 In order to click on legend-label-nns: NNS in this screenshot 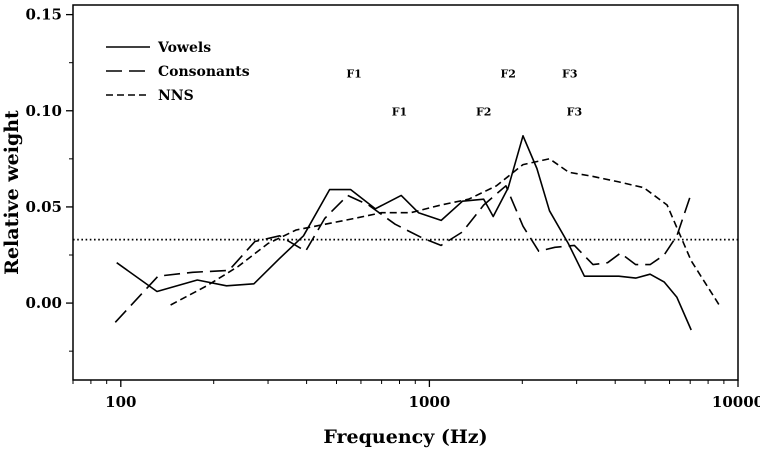, I will do `click(176, 96)`.